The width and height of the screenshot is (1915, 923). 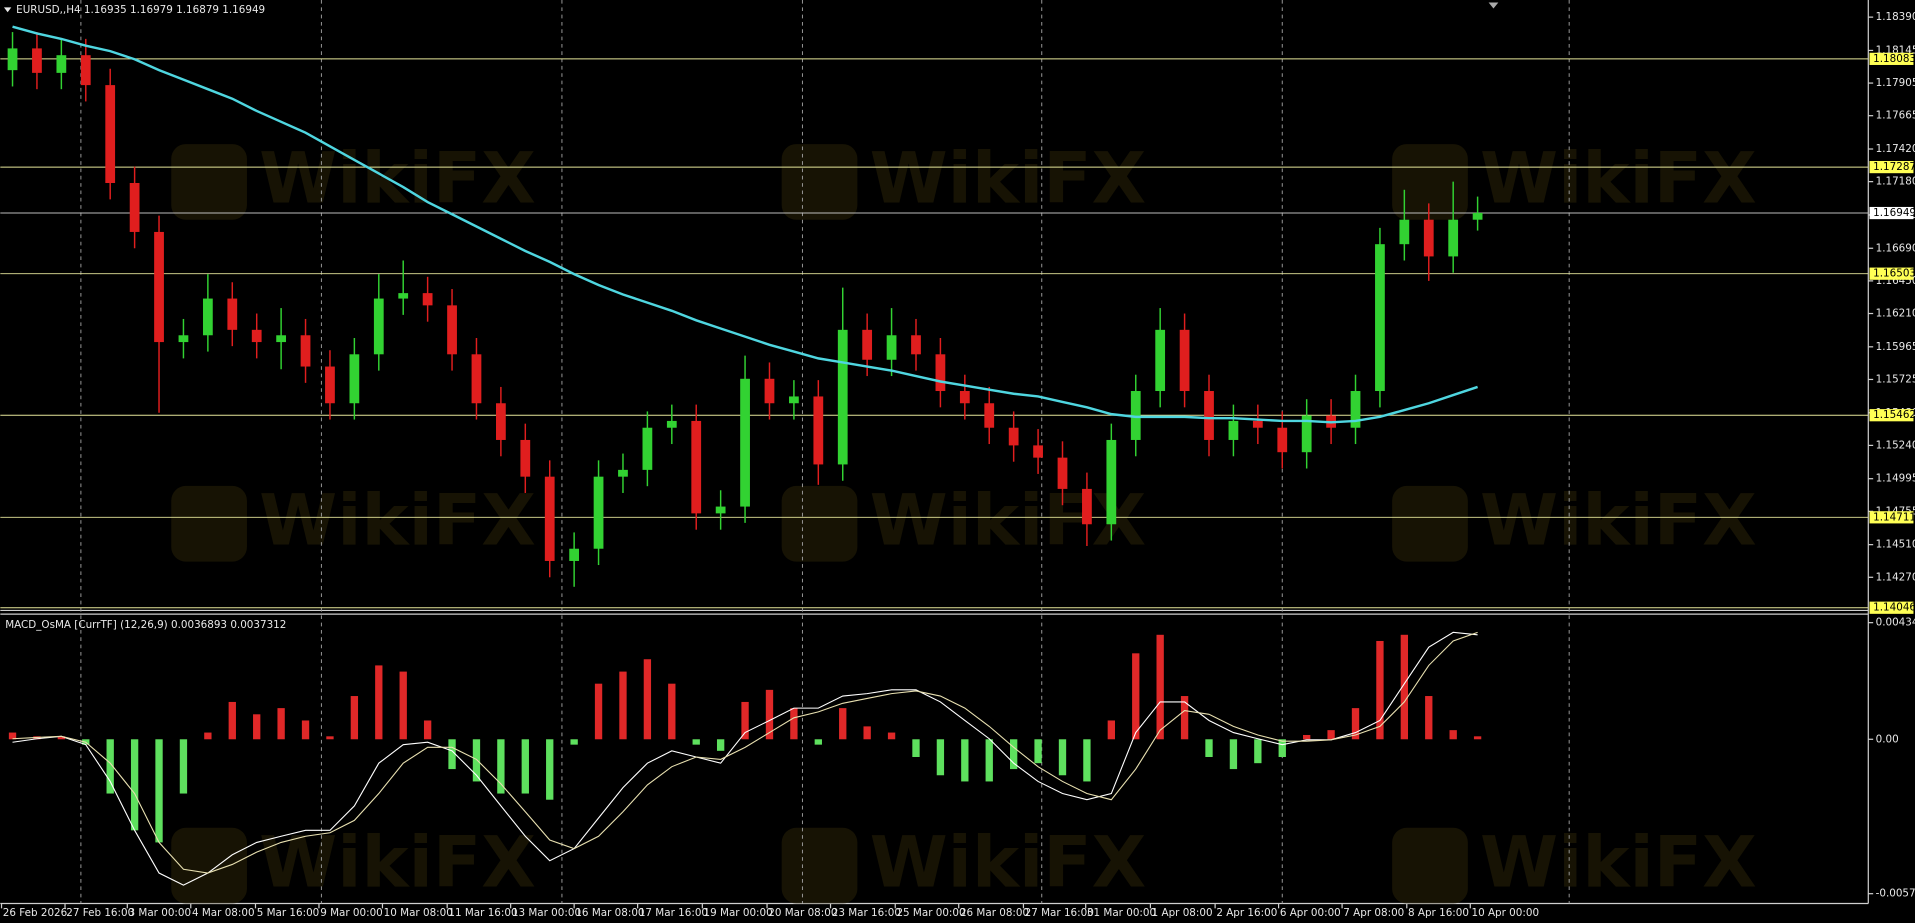 I want to click on x-tick-label: 3 Mar 00:00, so click(x=160, y=913).